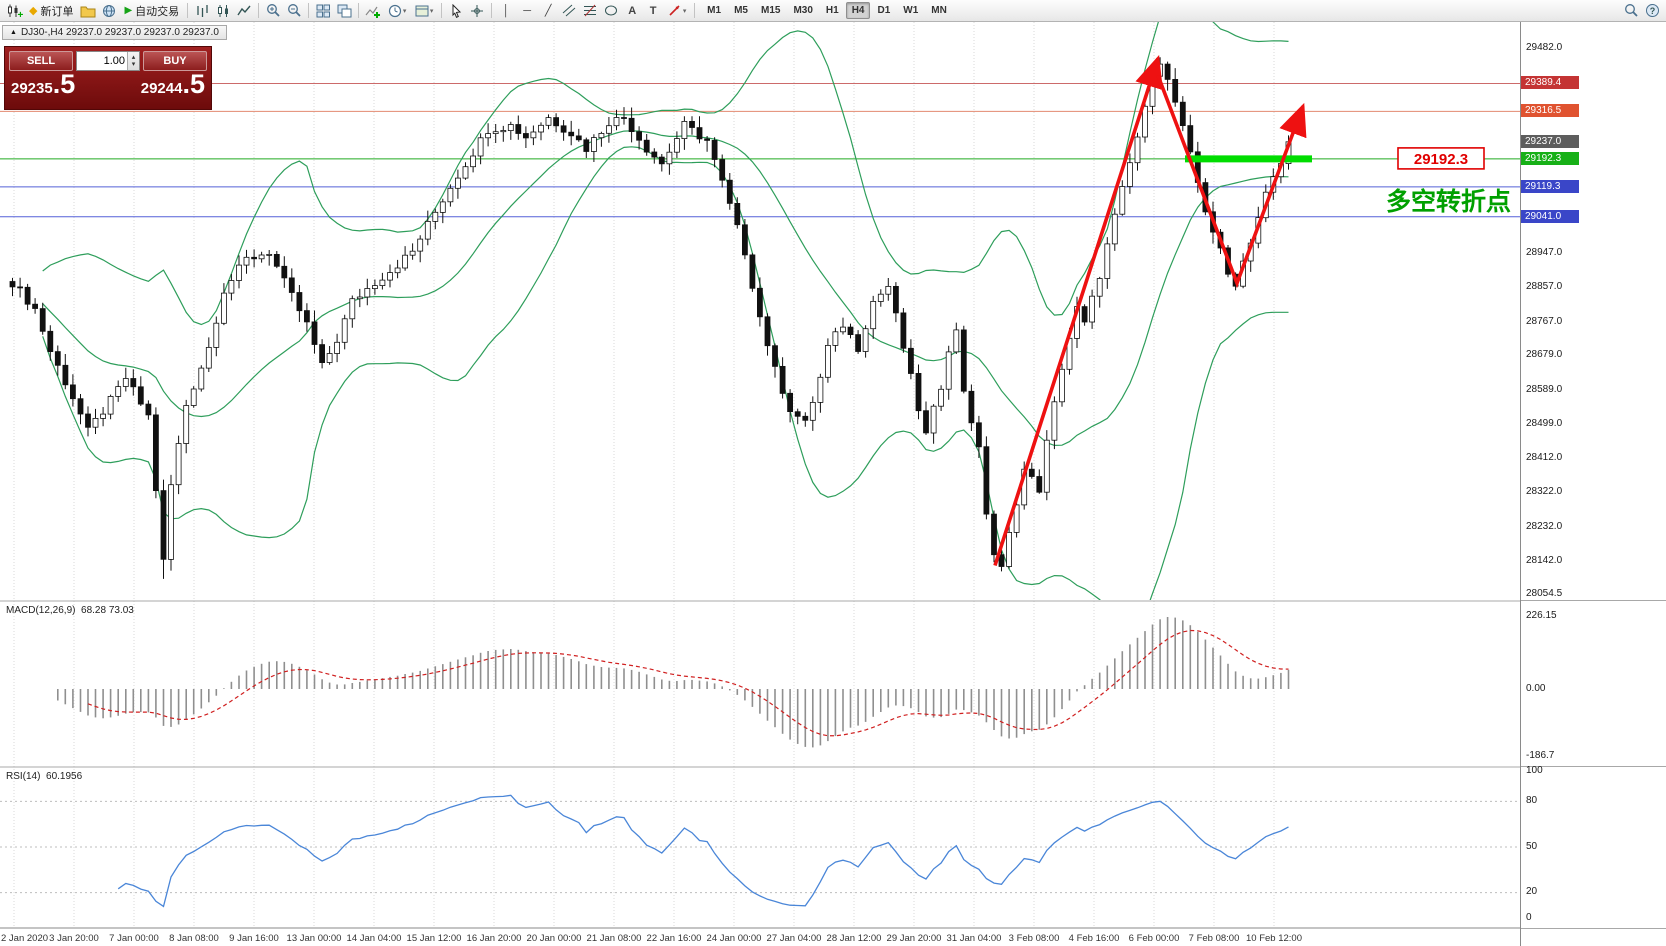 This screenshot has width=1666, height=946. What do you see at coordinates (1529, 917) in the screenshot?
I see `rsi-scale-tick: 0` at bounding box center [1529, 917].